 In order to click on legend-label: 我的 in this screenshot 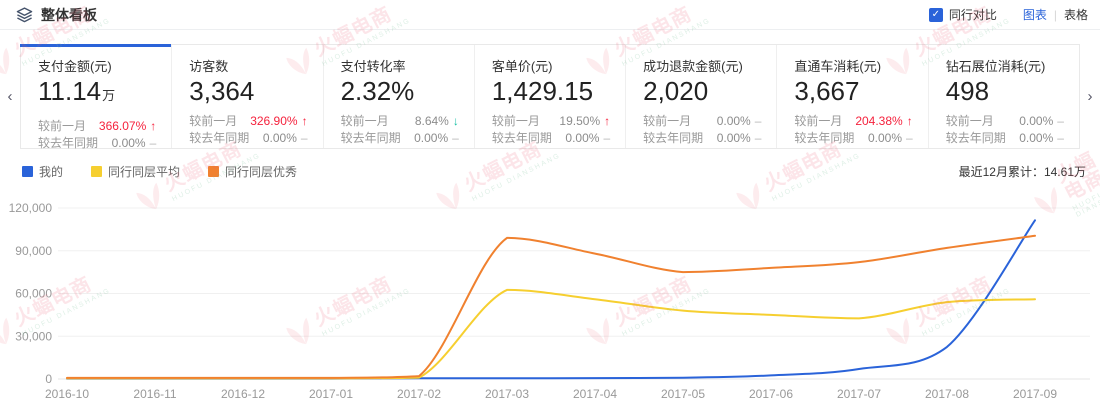, I will do `click(51, 171)`.